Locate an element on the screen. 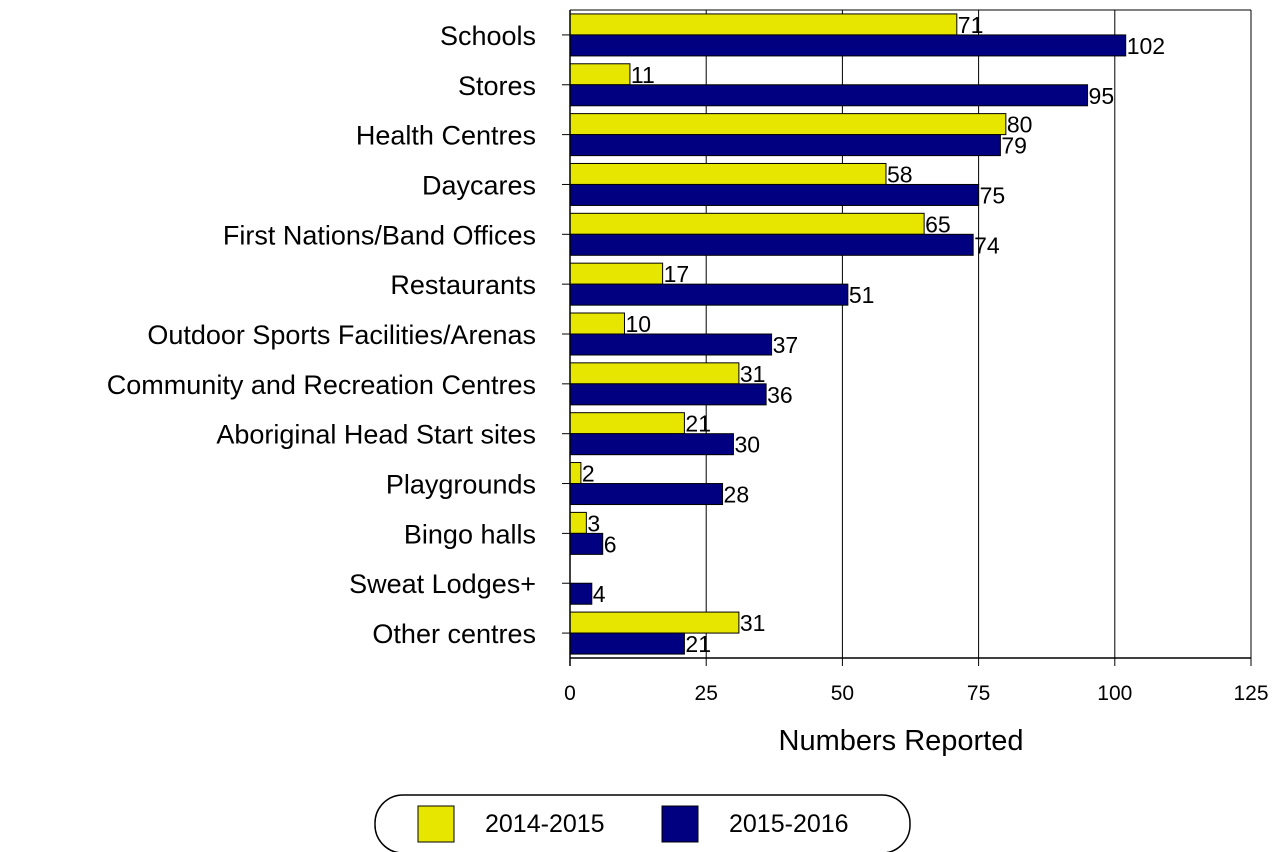 This screenshot has height=852, width=1281. x-tick-label: 100 is located at coordinates (1114, 693).